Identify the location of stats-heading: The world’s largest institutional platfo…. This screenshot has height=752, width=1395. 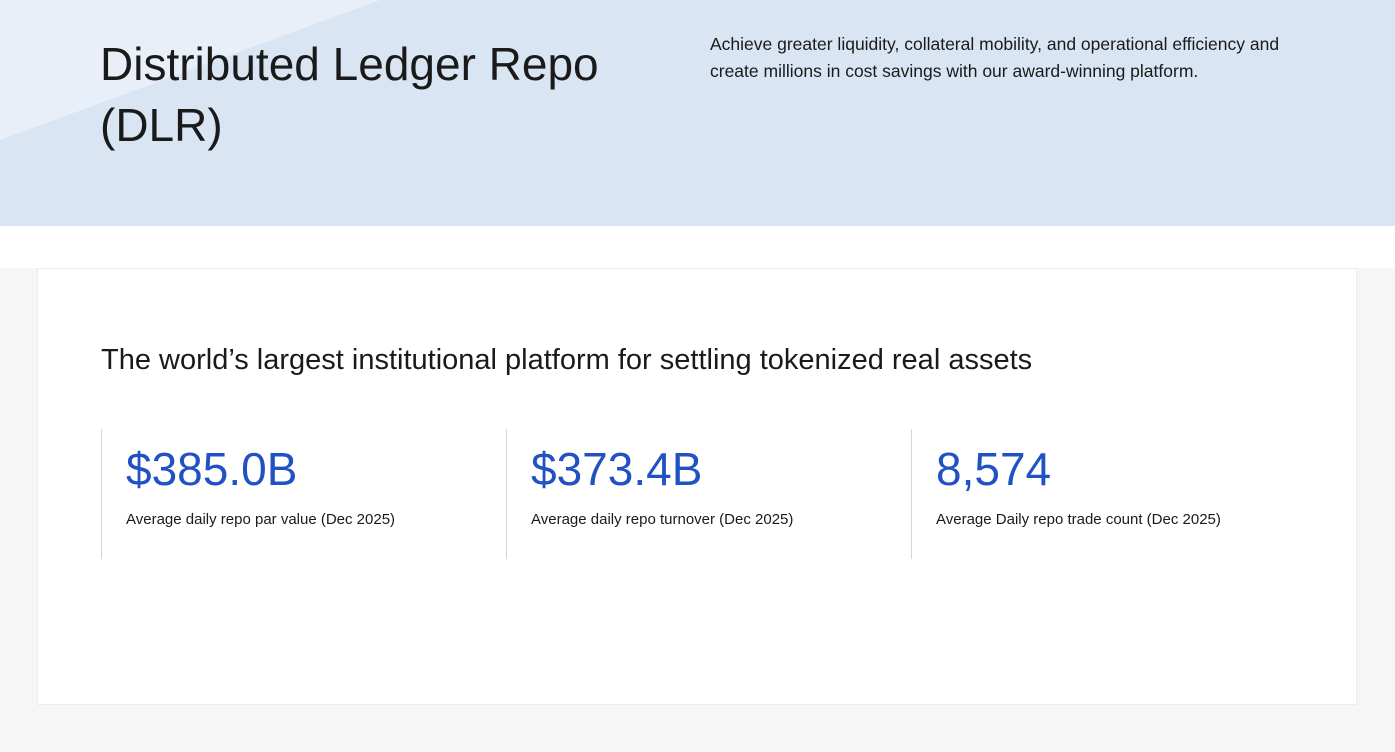
(567, 360).